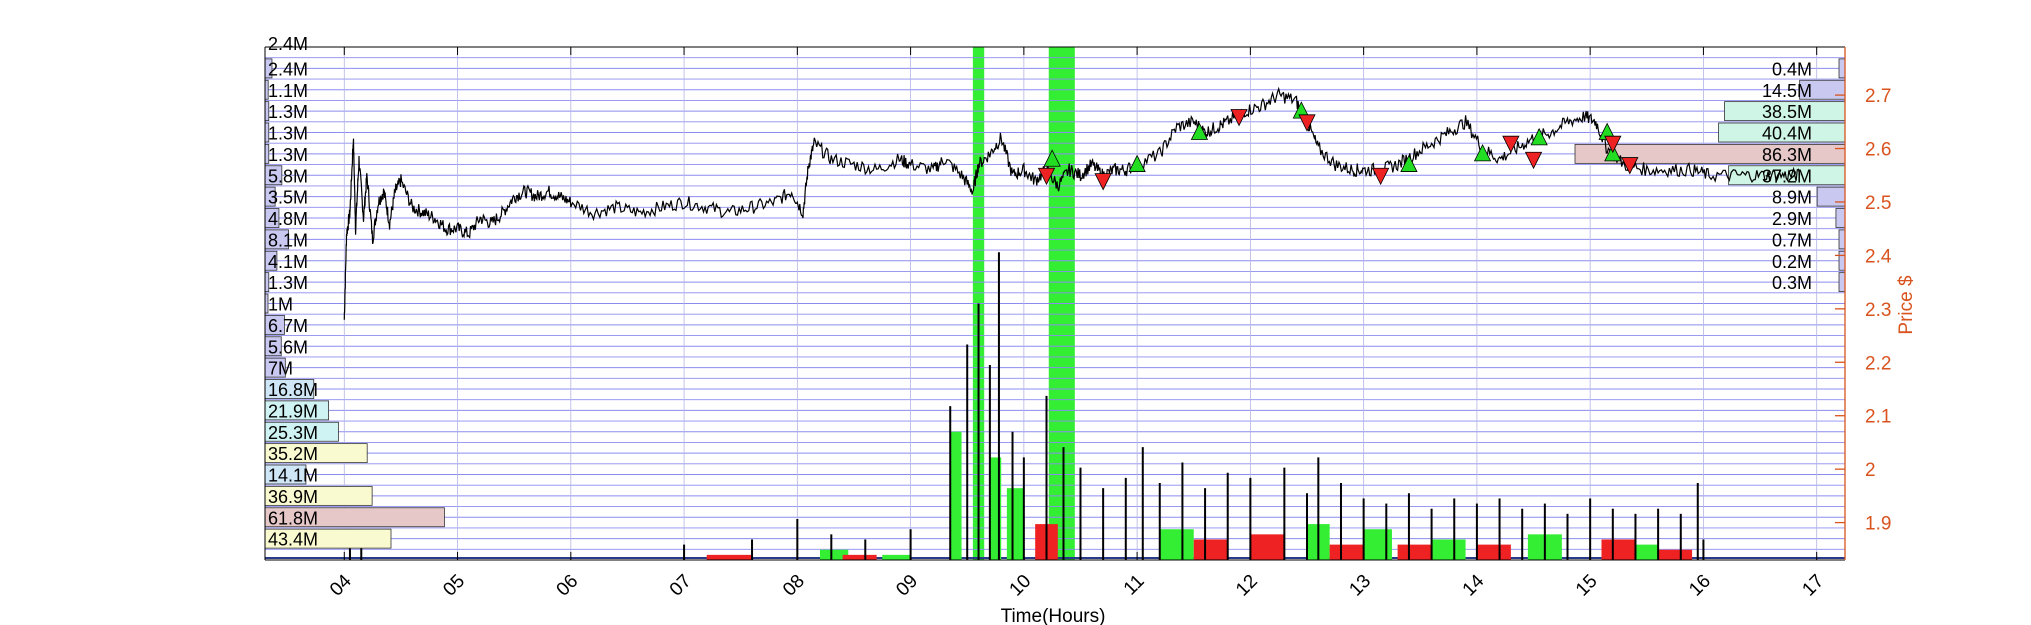 Image resolution: width=2031 pixels, height=625 pixels. What do you see at coordinates (288, 69) in the screenshot?
I see `left-profile-label: 2.4M` at bounding box center [288, 69].